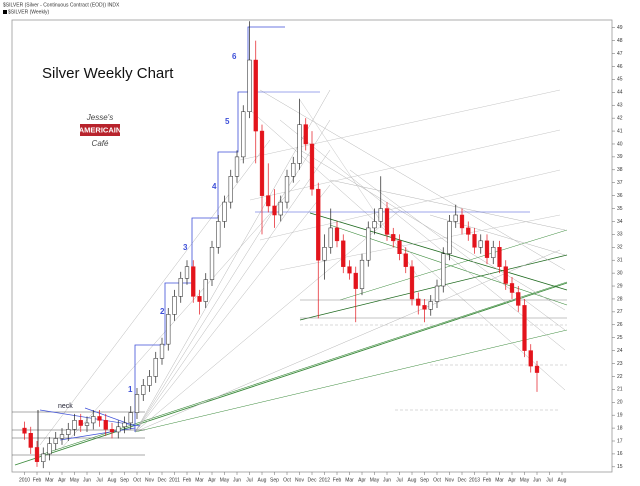 Image resolution: width=640 pixels, height=486 pixels. What do you see at coordinates (620, 67) in the screenshot?
I see `y-tick-label: 46` at bounding box center [620, 67].